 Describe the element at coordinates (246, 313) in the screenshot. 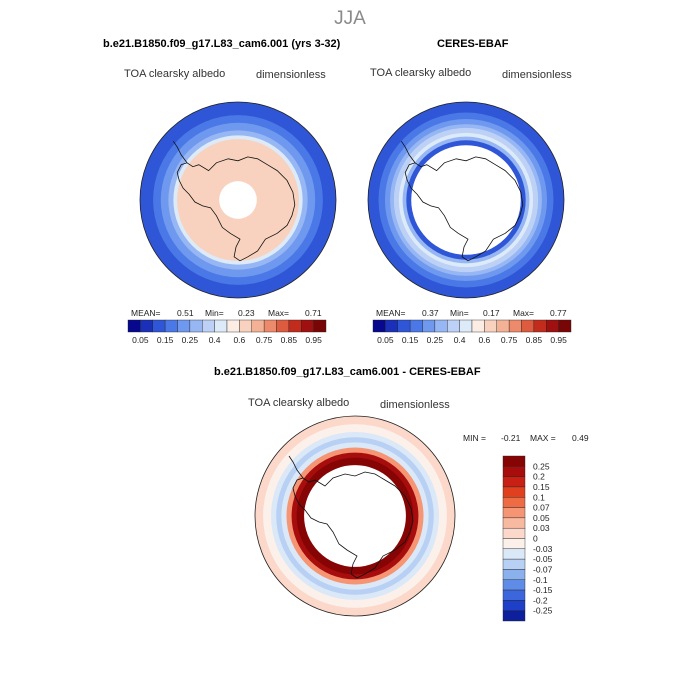

I see `model-min-value: 0.23` at that location.